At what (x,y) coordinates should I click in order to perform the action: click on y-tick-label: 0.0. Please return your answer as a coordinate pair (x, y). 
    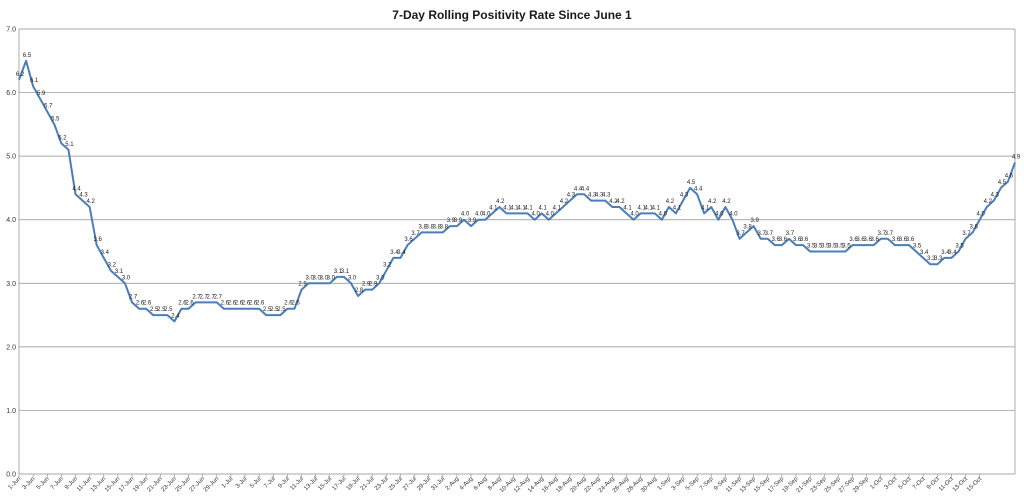
    Looking at the image, I should click on (11, 475).